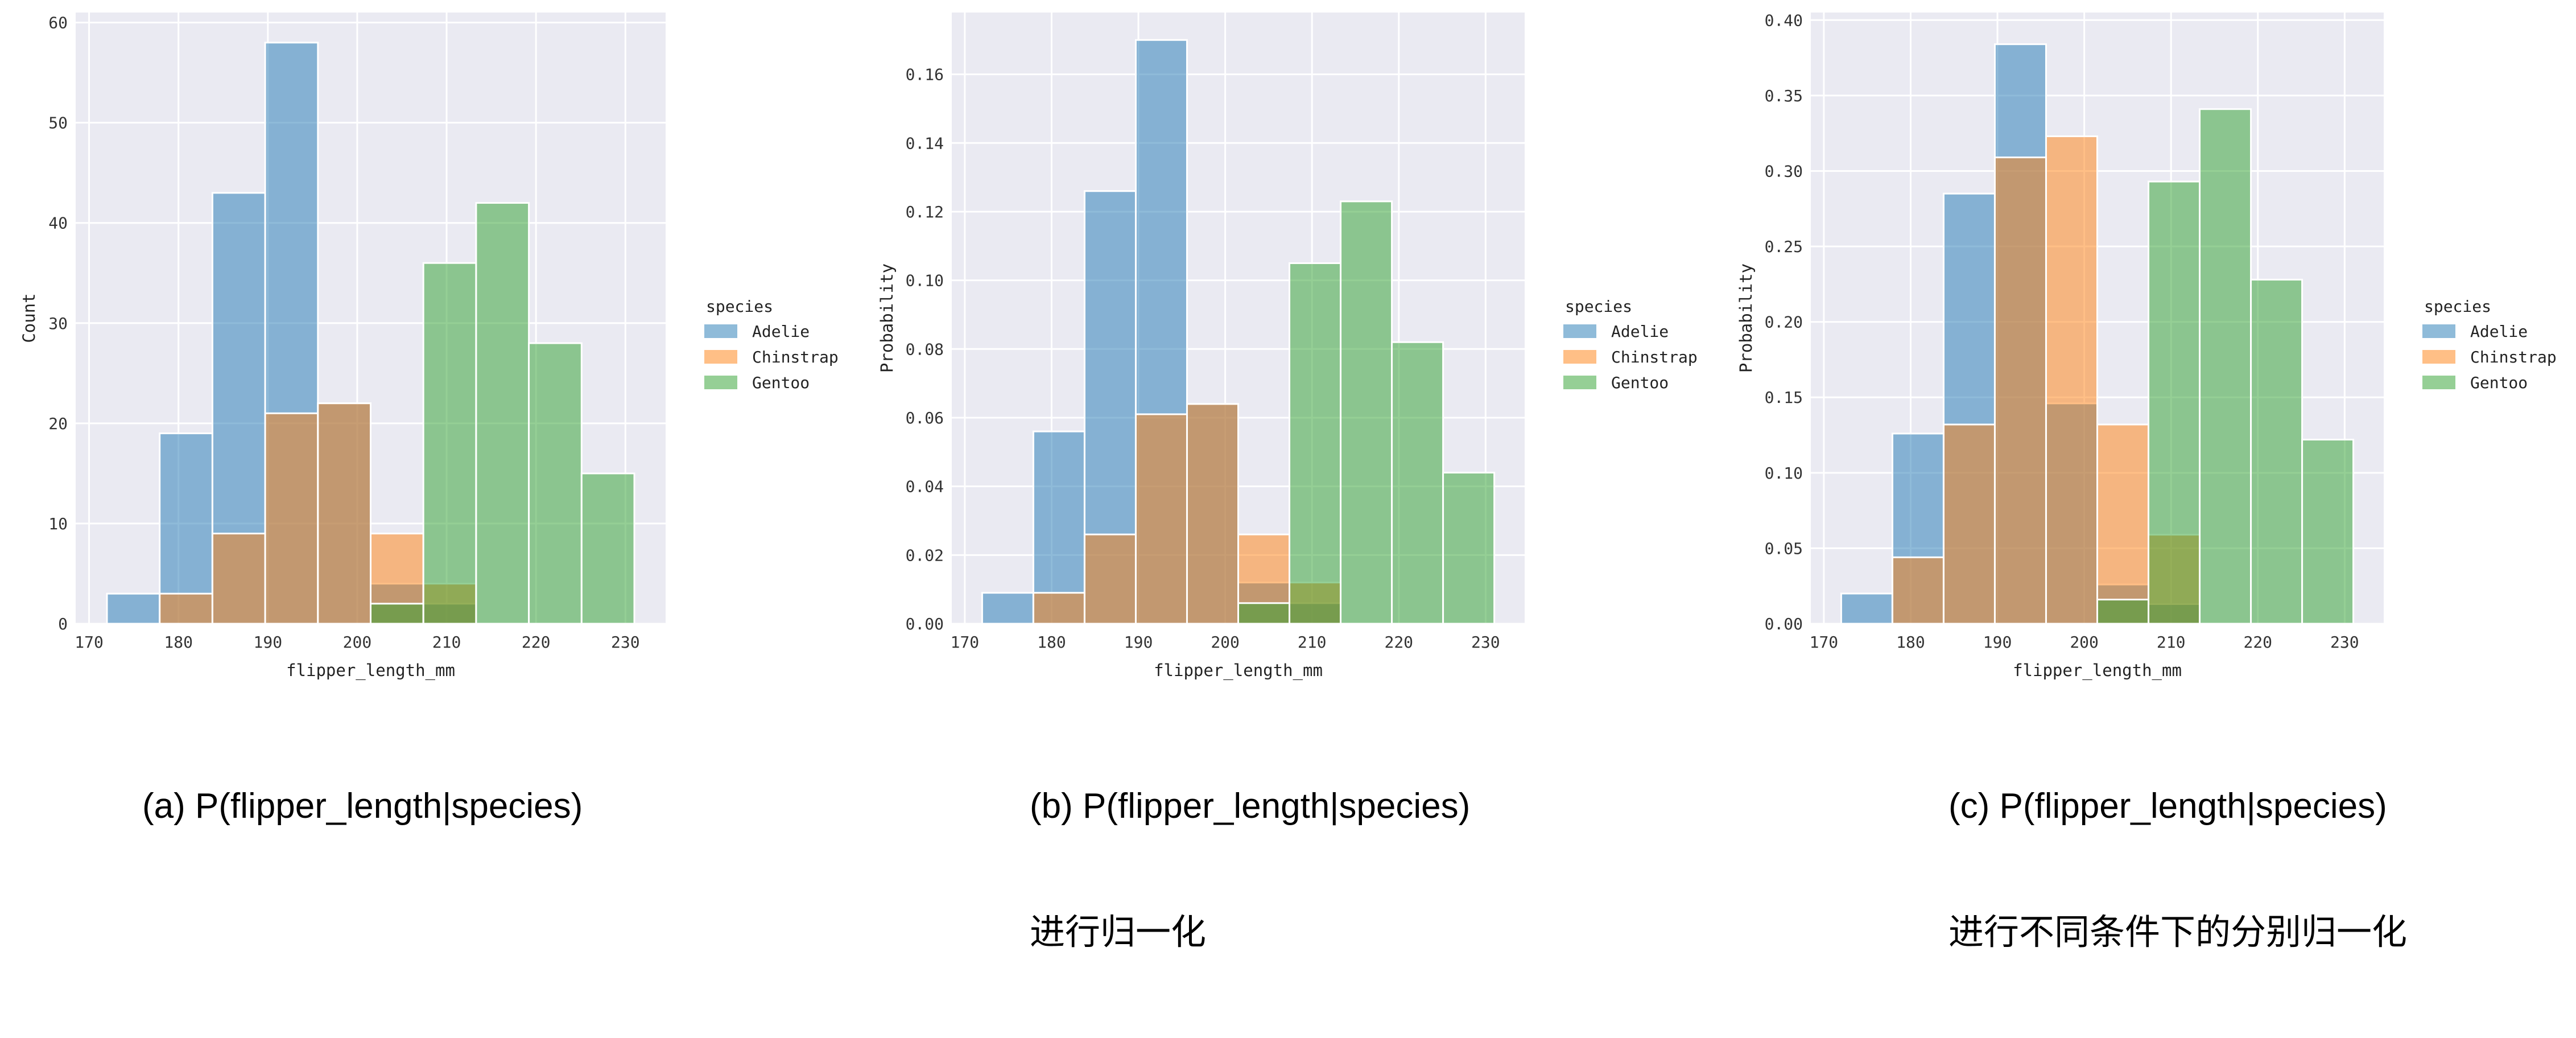  Describe the element at coordinates (2439, 357) in the screenshot. I see `legend-swatch-chinstrap` at that location.